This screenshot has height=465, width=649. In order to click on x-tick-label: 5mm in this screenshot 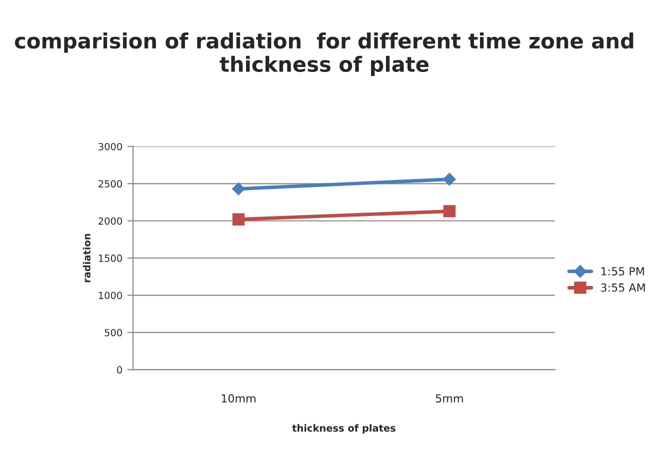, I will do `click(449, 398)`.